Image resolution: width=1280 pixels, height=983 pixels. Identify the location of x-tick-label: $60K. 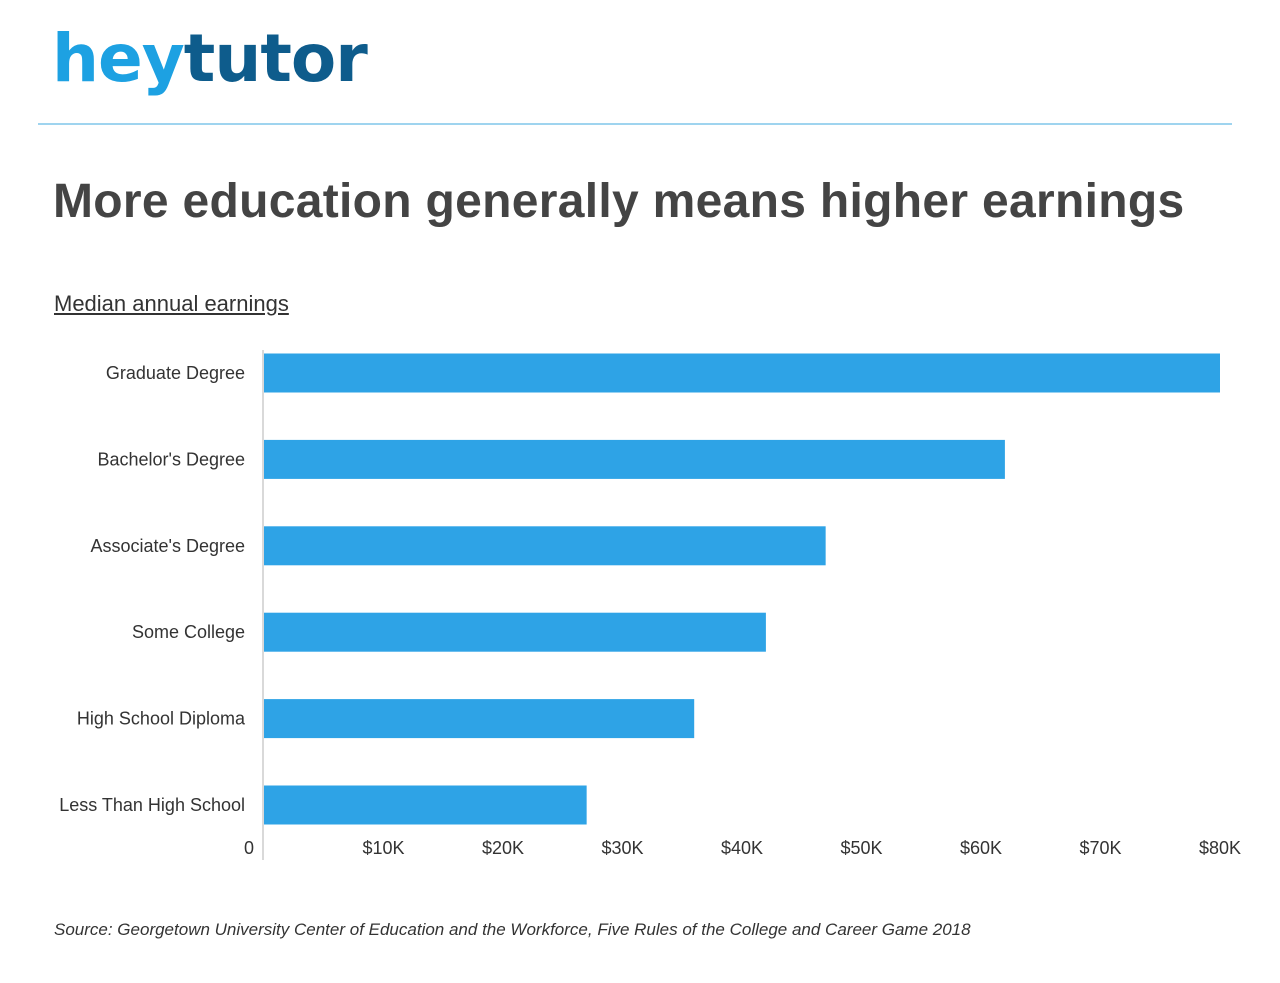
(981, 848).